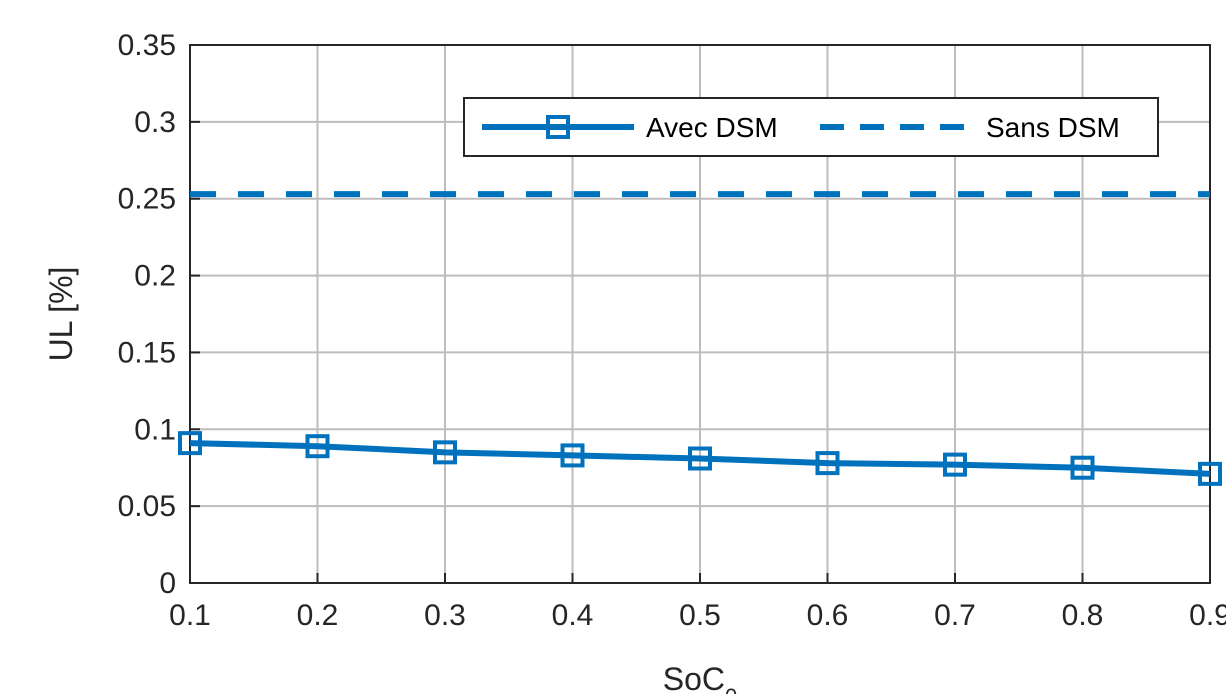 The image size is (1226, 694). Describe the element at coordinates (147, 45) in the screenshot. I see `y-tick-label: 0.35` at that location.